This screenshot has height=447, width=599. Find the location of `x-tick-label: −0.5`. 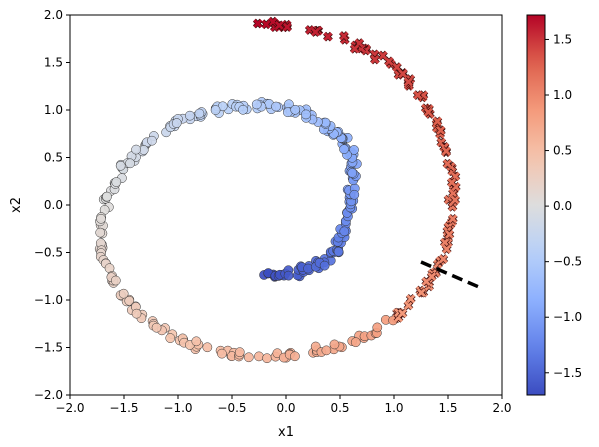

x-tick-label: −0.5 is located at coordinates (231, 408).